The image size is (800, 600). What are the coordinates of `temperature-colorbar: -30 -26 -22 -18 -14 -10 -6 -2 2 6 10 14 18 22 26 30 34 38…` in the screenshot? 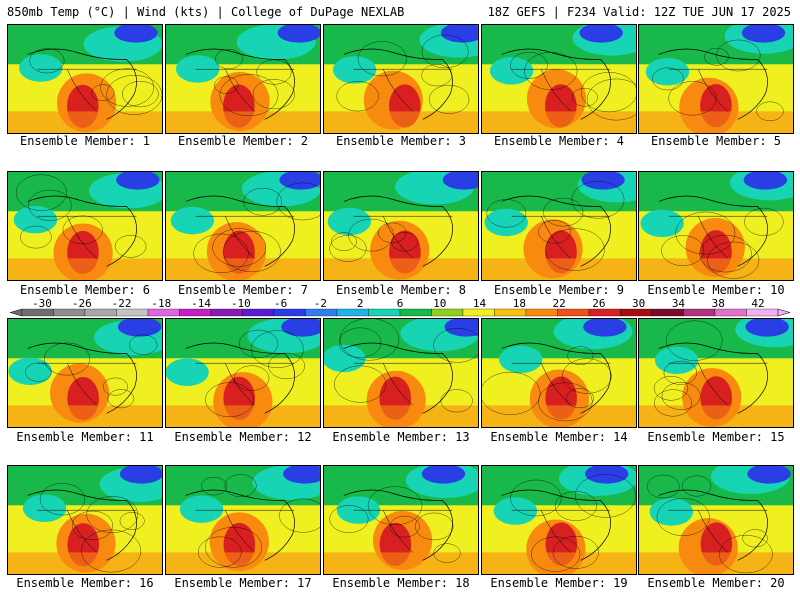 It's located at (400, 309).